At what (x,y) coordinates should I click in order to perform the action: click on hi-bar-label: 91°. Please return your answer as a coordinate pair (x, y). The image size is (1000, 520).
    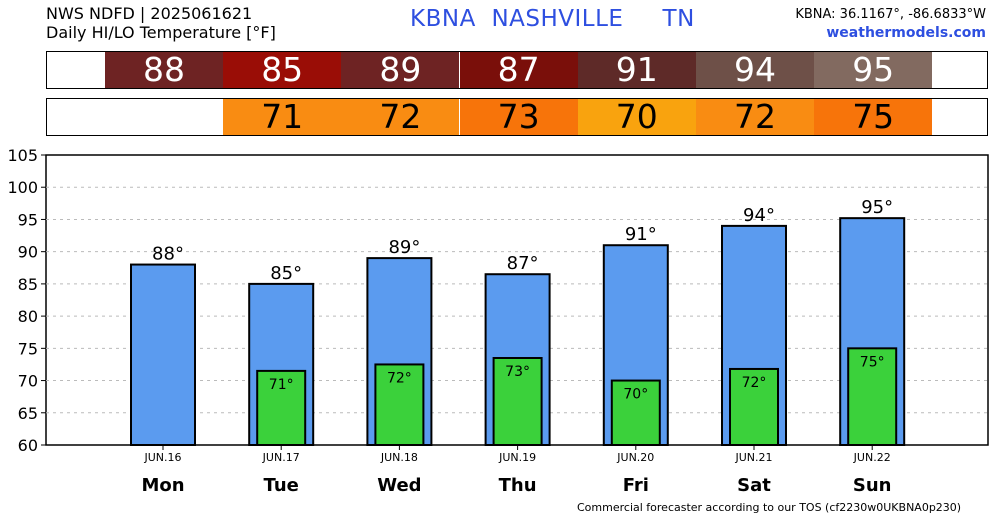
    Looking at the image, I should click on (641, 234).